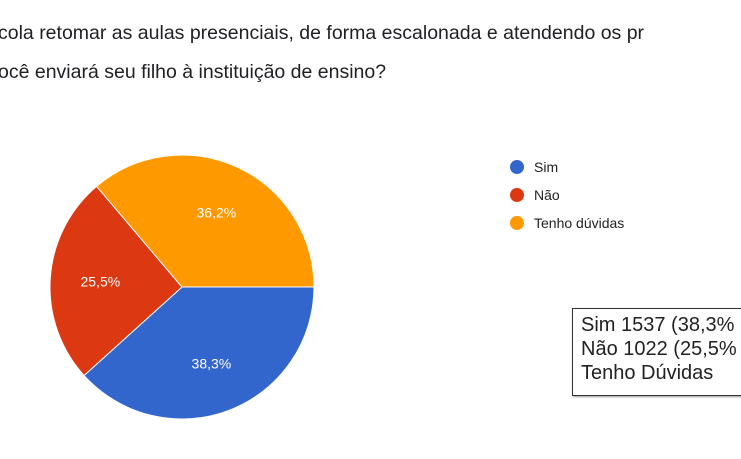  What do you see at coordinates (658, 325) in the screenshot?
I see `summary-line-sim: Sim 1537 (38,3%` at bounding box center [658, 325].